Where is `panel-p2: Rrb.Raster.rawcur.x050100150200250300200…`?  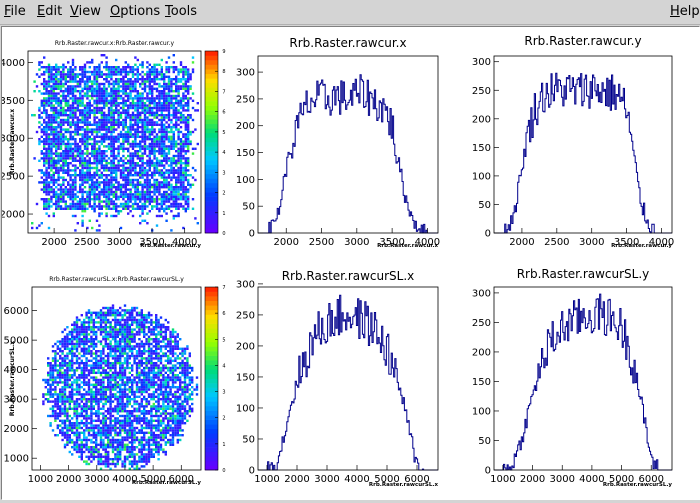 panel-p2: Rrb.Raster.rawcur.x050100150200250300200… is located at coordinates (338, 142).